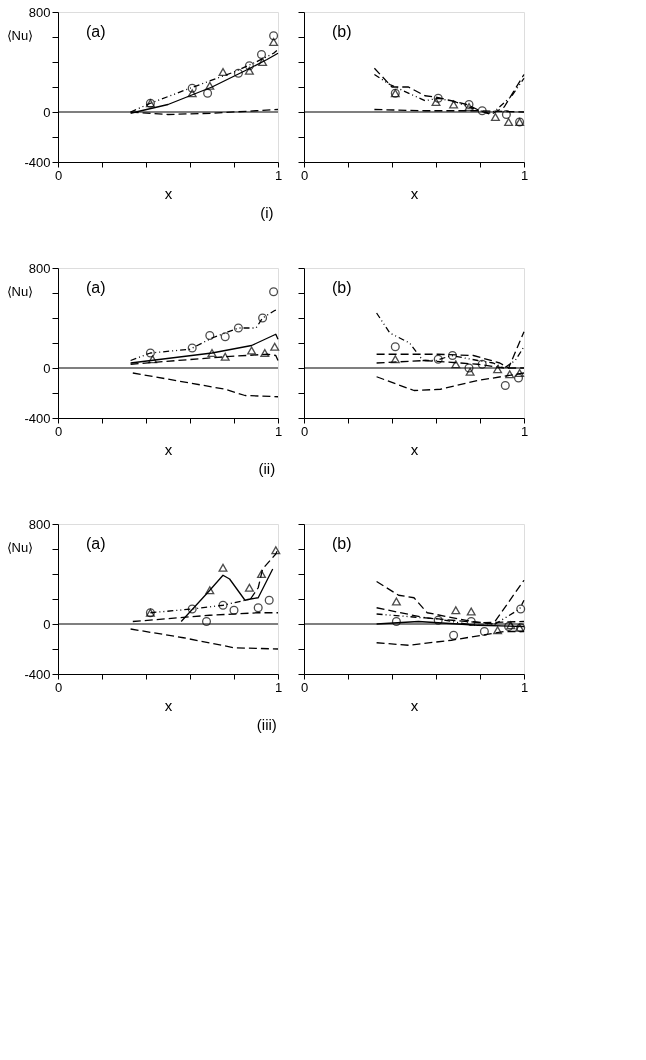 This screenshot has height=1060, width=646. Describe the element at coordinates (267, 212) in the screenshot. I see `text: (i)` at that location.